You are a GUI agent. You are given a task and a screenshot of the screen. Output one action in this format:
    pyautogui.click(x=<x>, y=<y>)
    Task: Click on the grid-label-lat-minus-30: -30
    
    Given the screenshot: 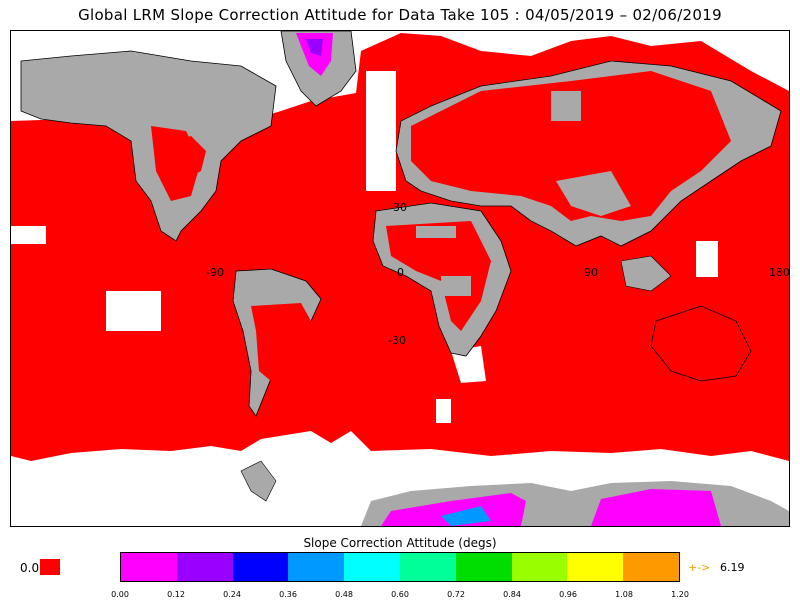 What is the action you would take?
    pyautogui.click(x=397, y=340)
    